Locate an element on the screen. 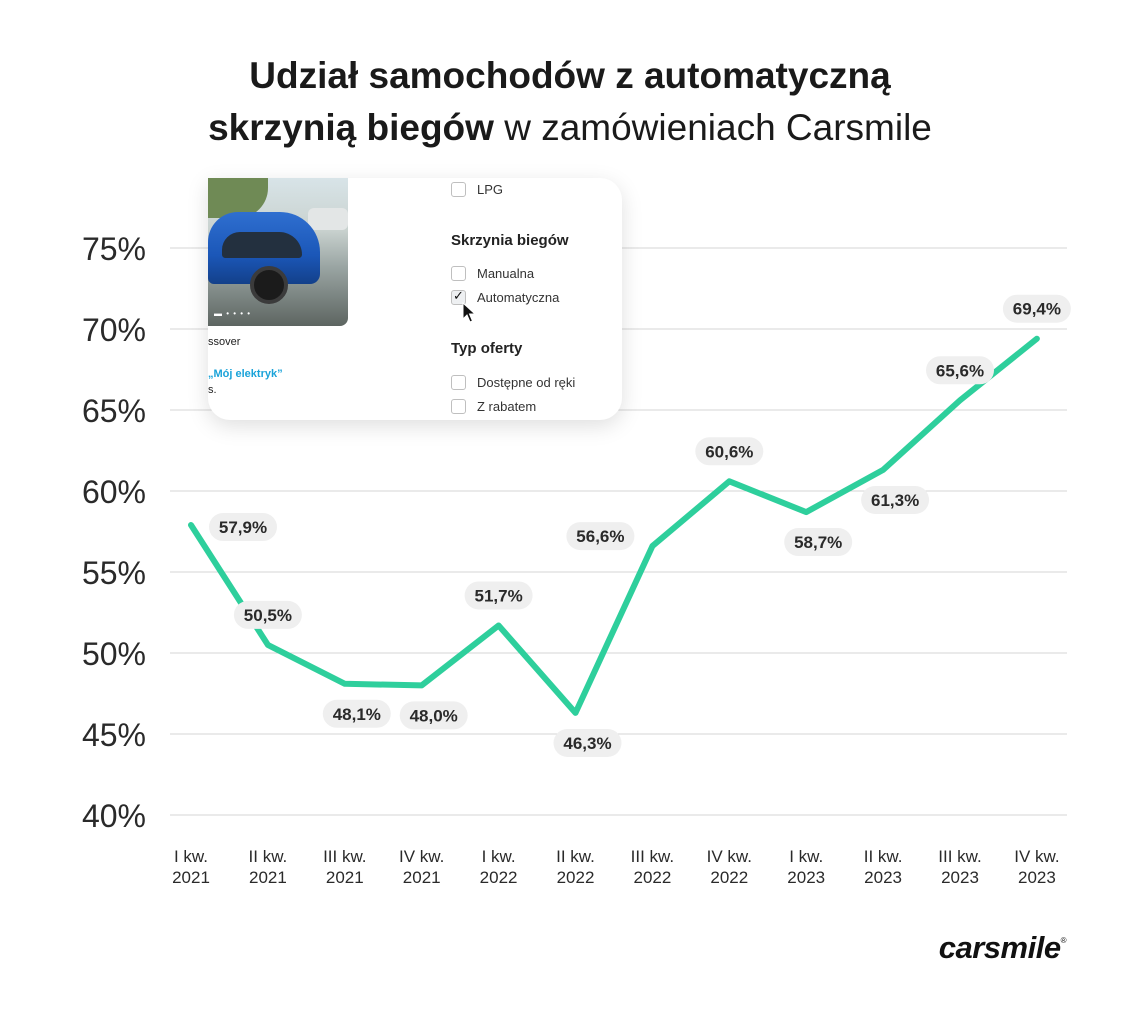 The height and width of the screenshot is (1018, 1140). data-label: 48,1% is located at coordinates (356, 713).